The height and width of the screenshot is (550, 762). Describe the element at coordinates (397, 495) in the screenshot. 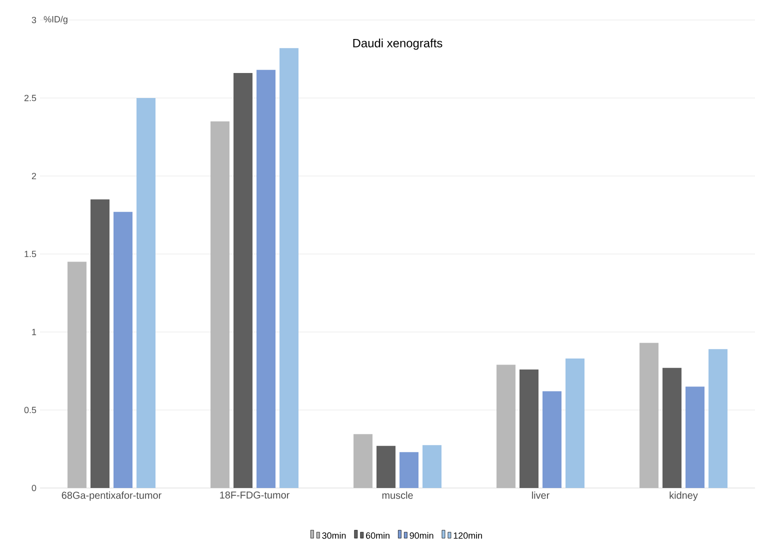

I see `x-tick-label: muscle` at that location.